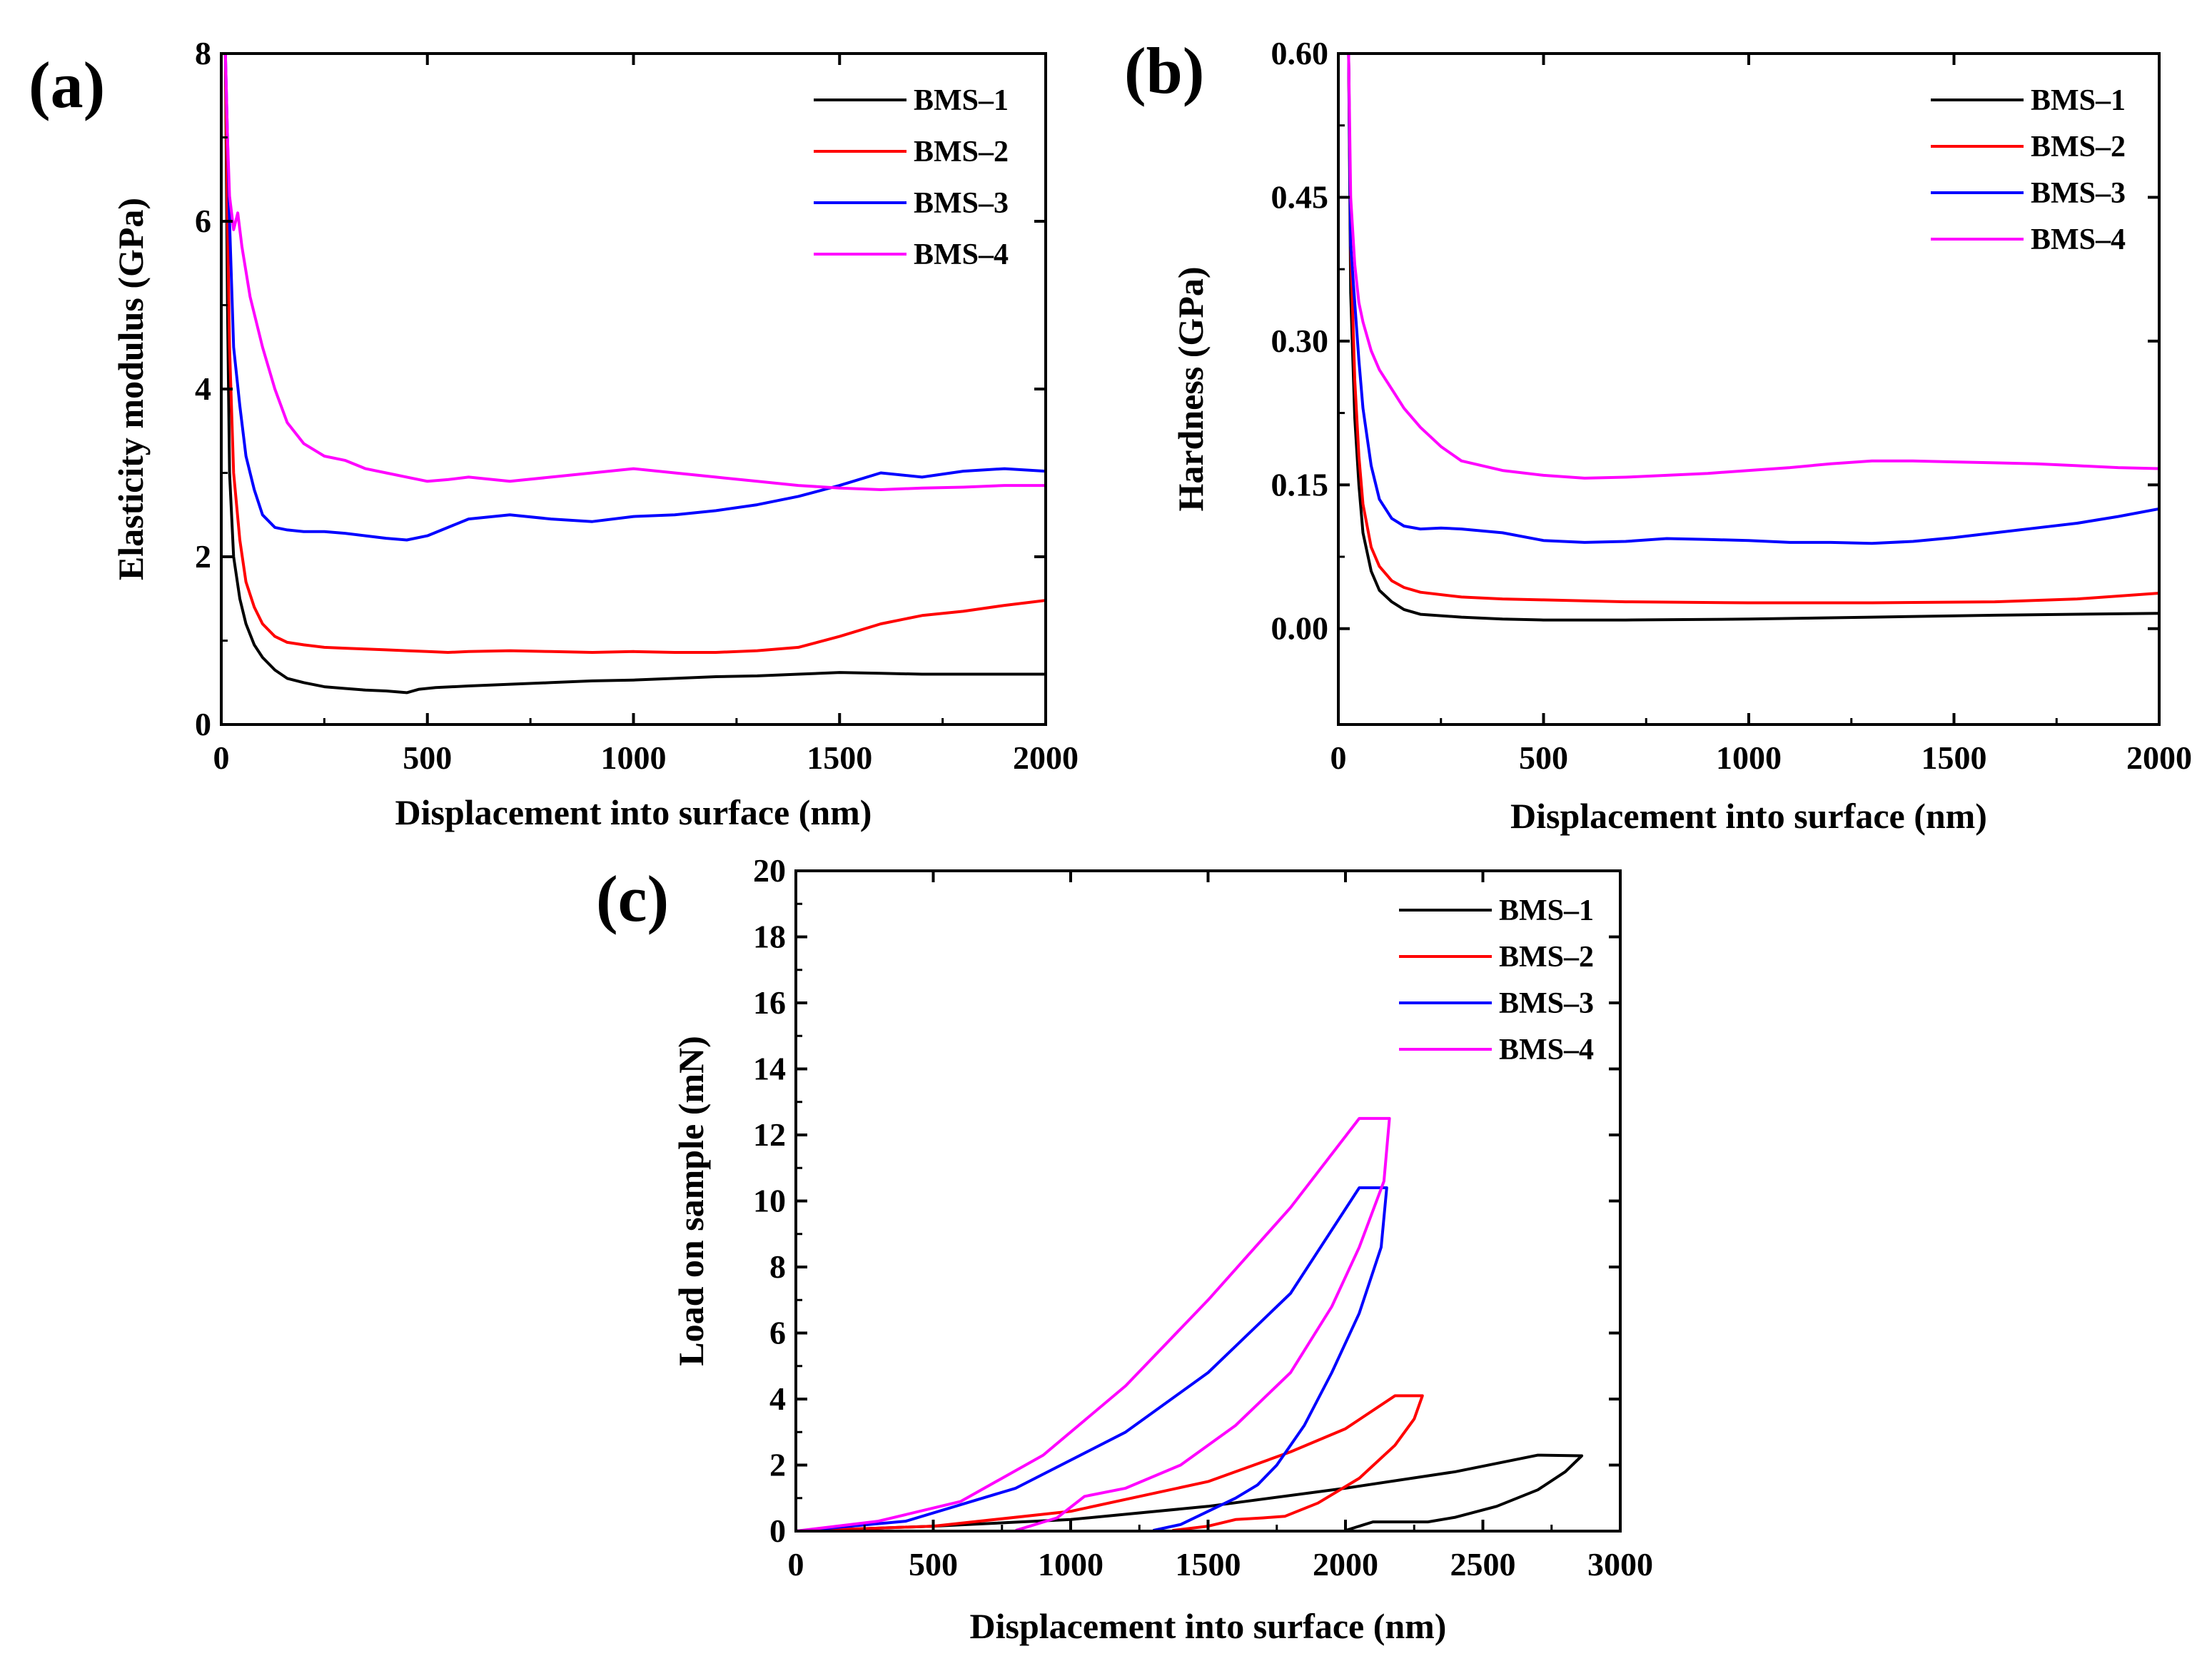 The height and width of the screenshot is (1676, 2212). What do you see at coordinates (769, 1069) in the screenshot?
I see `y-tick-label: 14` at bounding box center [769, 1069].